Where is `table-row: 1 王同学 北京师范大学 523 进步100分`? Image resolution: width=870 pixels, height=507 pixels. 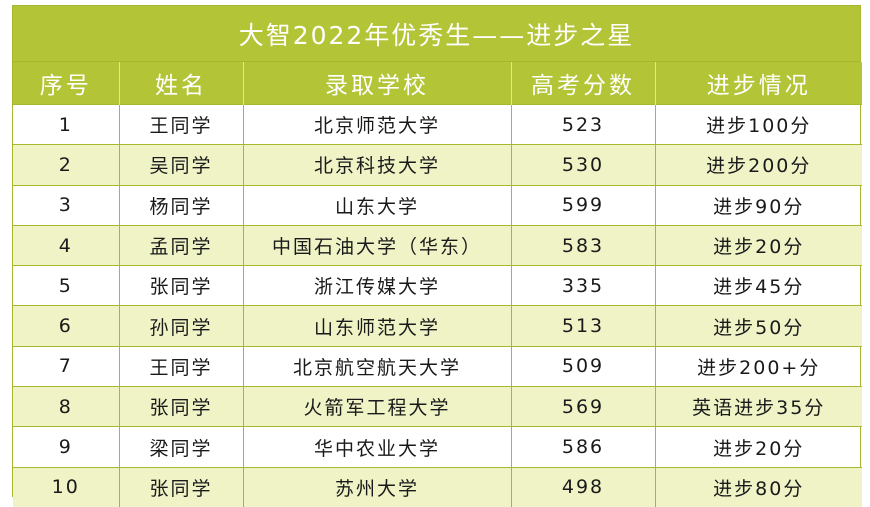 table-row: 1 王同学 北京师范大学 523 进步100分 is located at coordinates (437, 124).